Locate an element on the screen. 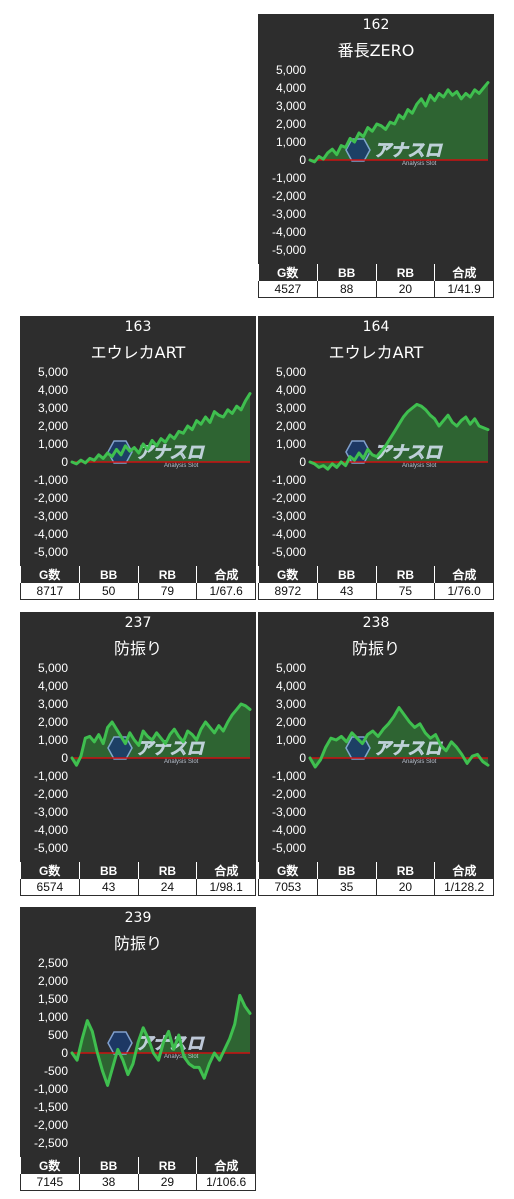 Image resolution: width=514 pixels, height=1199 pixels. y-tick-label: -1,500 is located at coordinates (51, 1107).